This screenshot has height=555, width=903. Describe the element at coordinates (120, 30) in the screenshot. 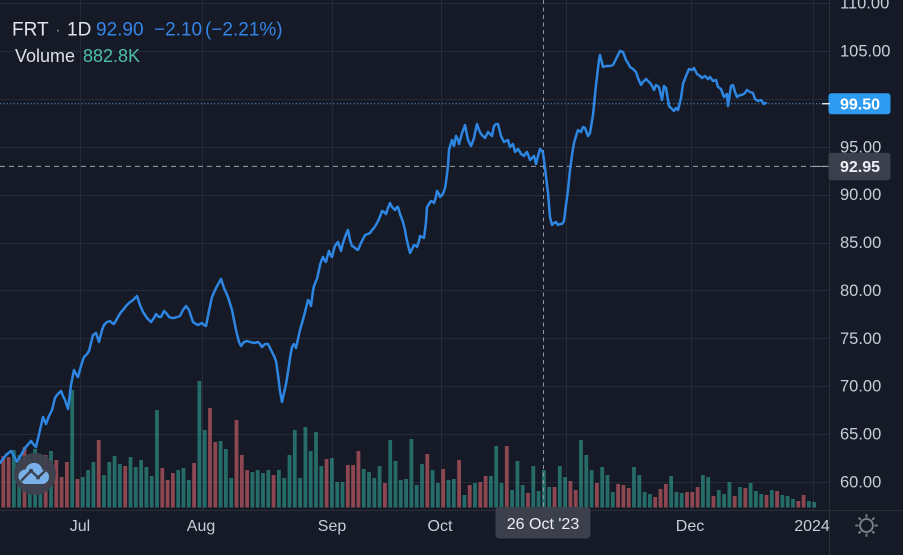

I see `svg-text: 92.90` at that location.